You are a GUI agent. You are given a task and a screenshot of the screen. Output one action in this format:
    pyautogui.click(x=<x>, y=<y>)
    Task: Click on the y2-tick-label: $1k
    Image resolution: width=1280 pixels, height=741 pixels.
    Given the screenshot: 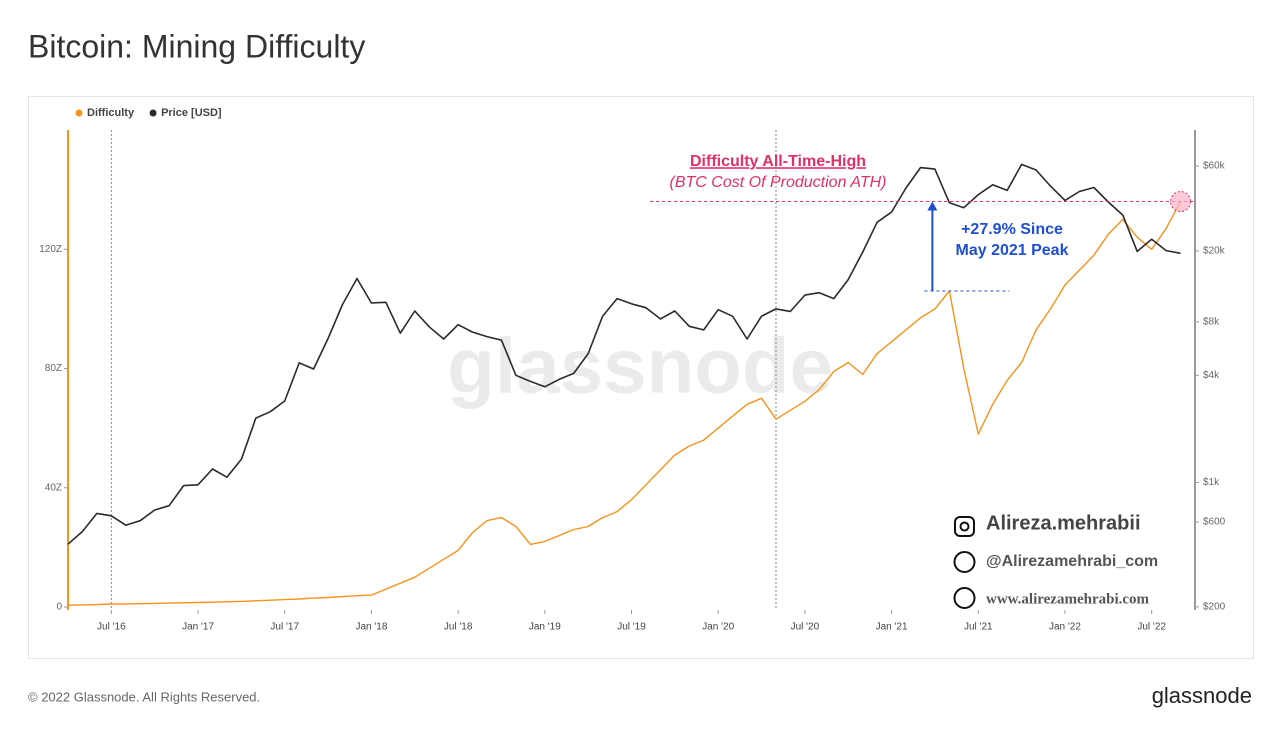 What is the action you would take?
    pyautogui.click(x=1211, y=482)
    